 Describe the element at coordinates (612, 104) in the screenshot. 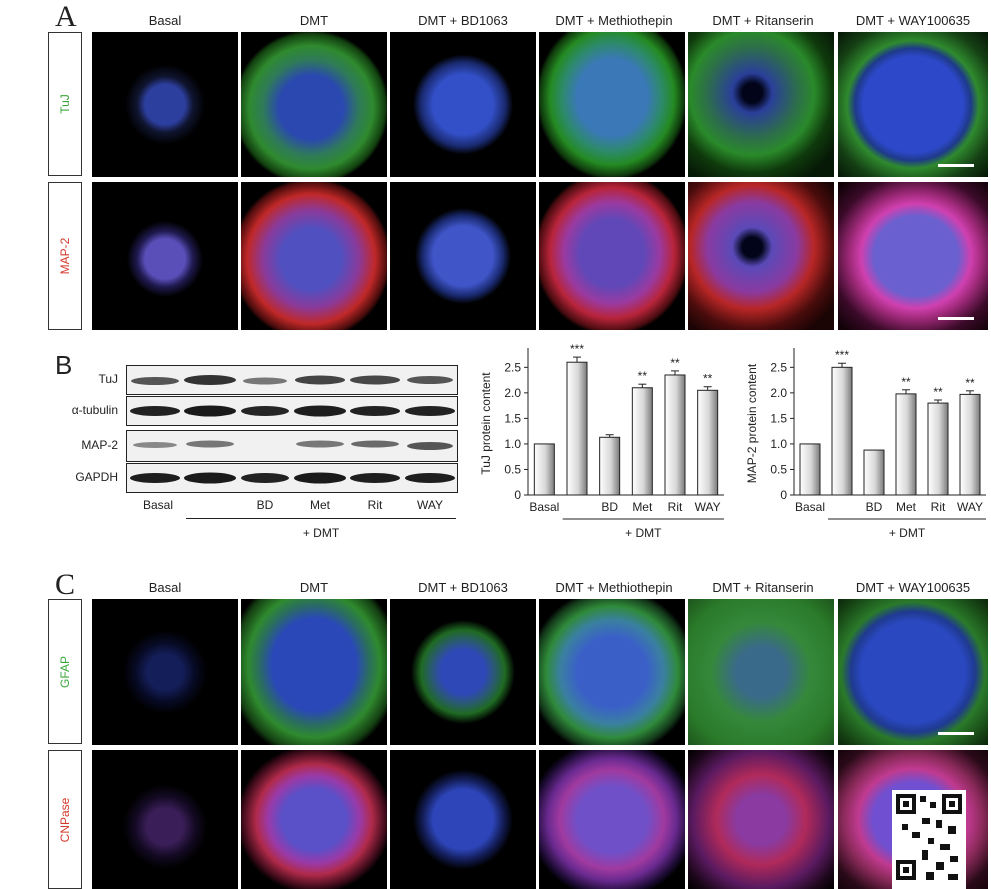

I see `micrograph-tuj-methiothepin` at that location.